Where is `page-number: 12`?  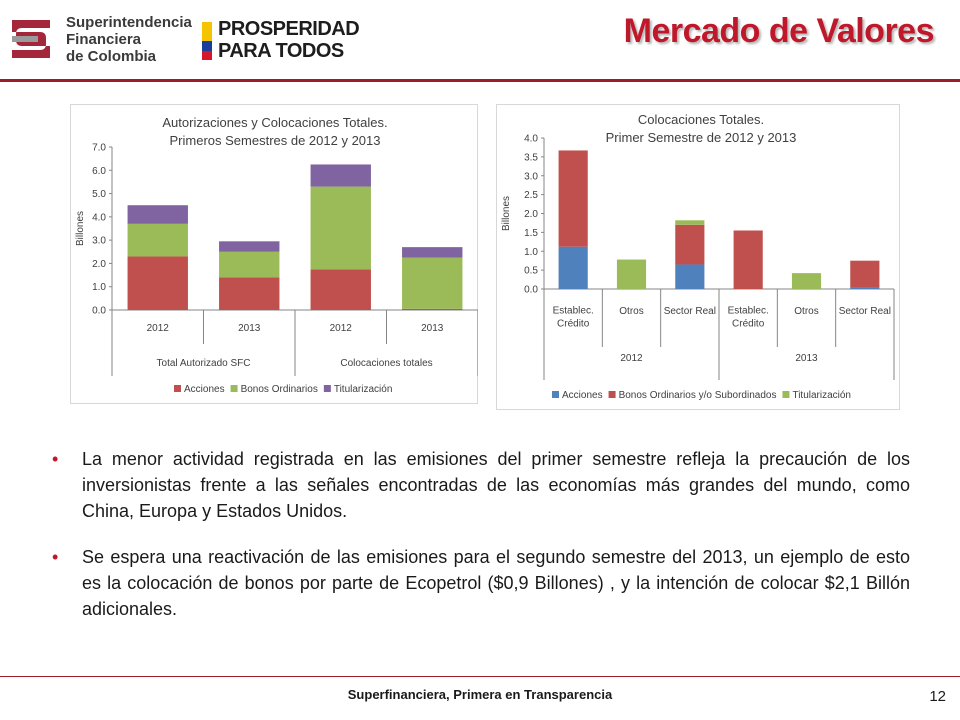
page-number: 12 is located at coordinates (937, 696).